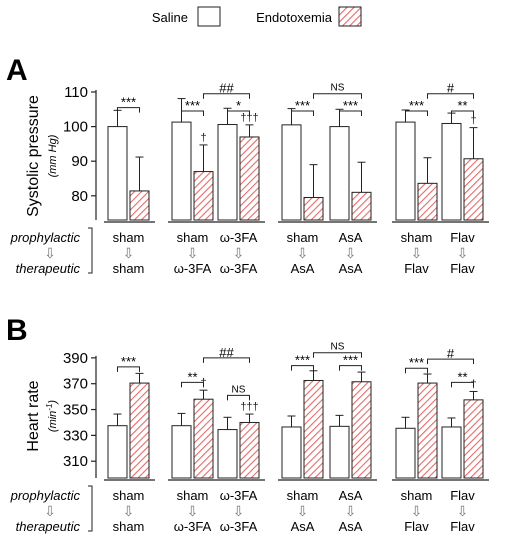  Describe the element at coordinates (239, 268) in the screenshot. I see `therapeutic-treatment-label: ω-3FA` at that location.